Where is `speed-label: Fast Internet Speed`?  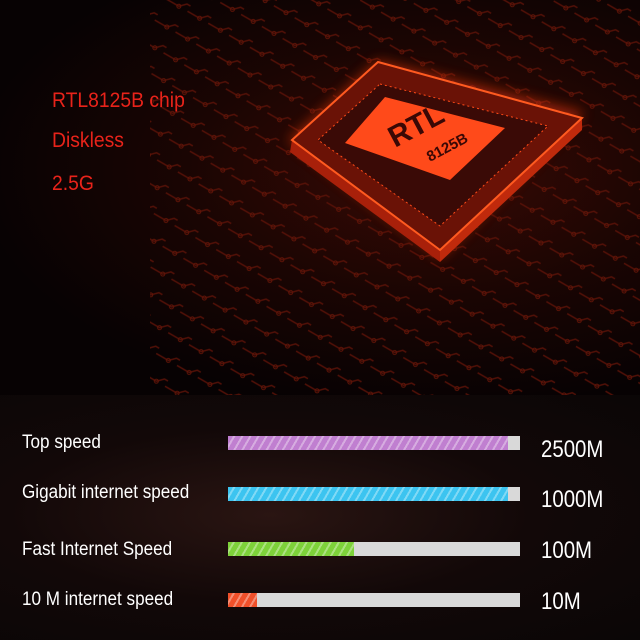 speed-label: Fast Internet Speed is located at coordinates (97, 549).